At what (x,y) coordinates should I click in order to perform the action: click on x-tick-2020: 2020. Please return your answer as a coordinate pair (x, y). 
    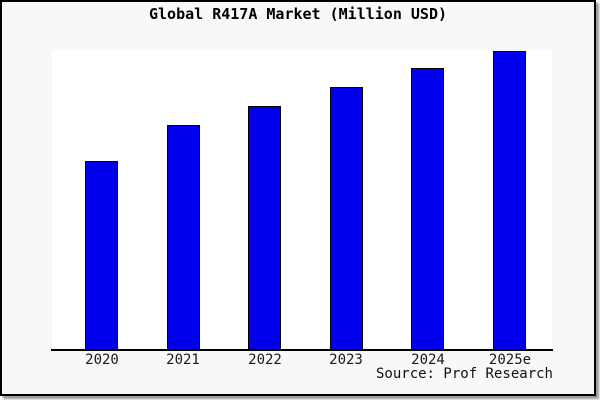
    Looking at the image, I should click on (102, 360).